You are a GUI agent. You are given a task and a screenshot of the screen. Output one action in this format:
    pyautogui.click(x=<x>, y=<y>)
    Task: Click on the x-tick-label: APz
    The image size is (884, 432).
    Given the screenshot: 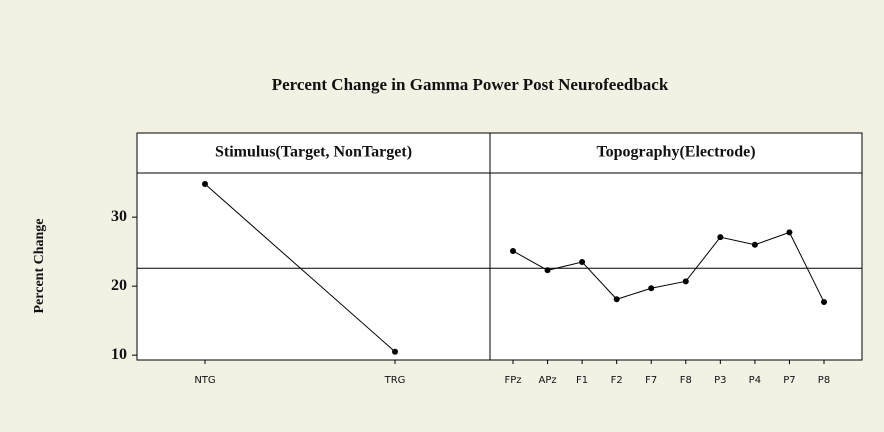 What is the action you would take?
    pyautogui.click(x=547, y=380)
    